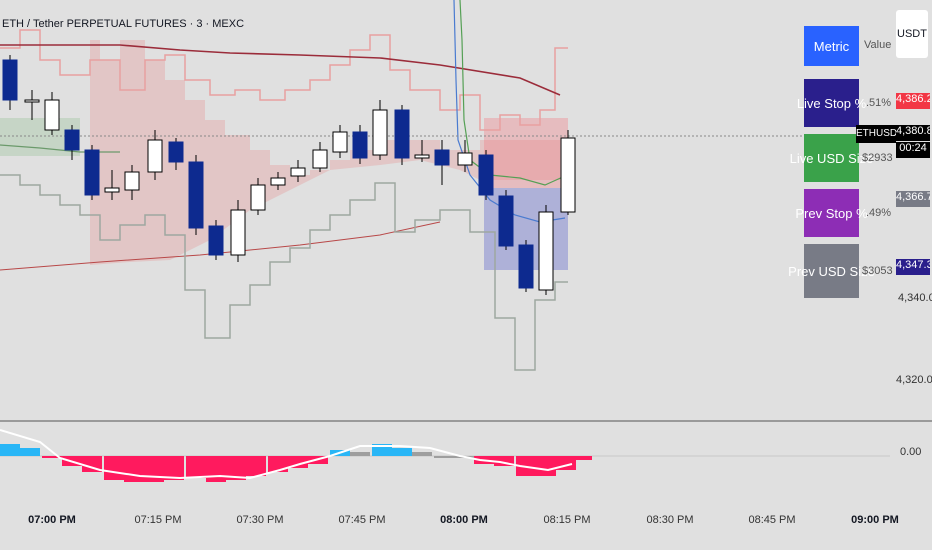  What do you see at coordinates (526, 153) in the screenshot?
I see `position-loss-zone` at bounding box center [526, 153].